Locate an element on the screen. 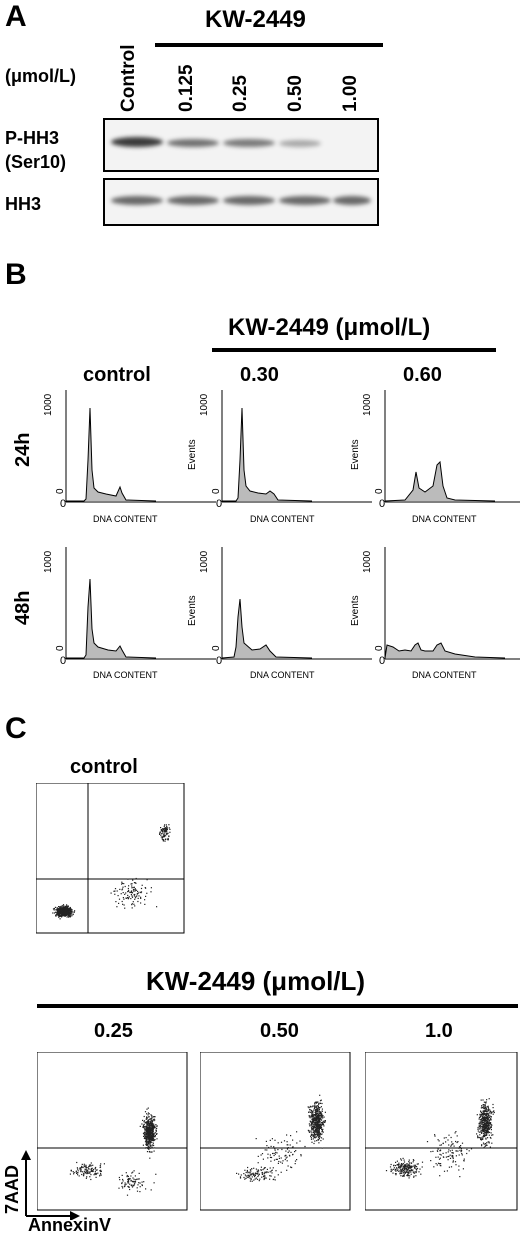 Image resolution: width=520 pixels, height=1237 pixels. hist-48h-060-trace is located at coordinates (445, 650).